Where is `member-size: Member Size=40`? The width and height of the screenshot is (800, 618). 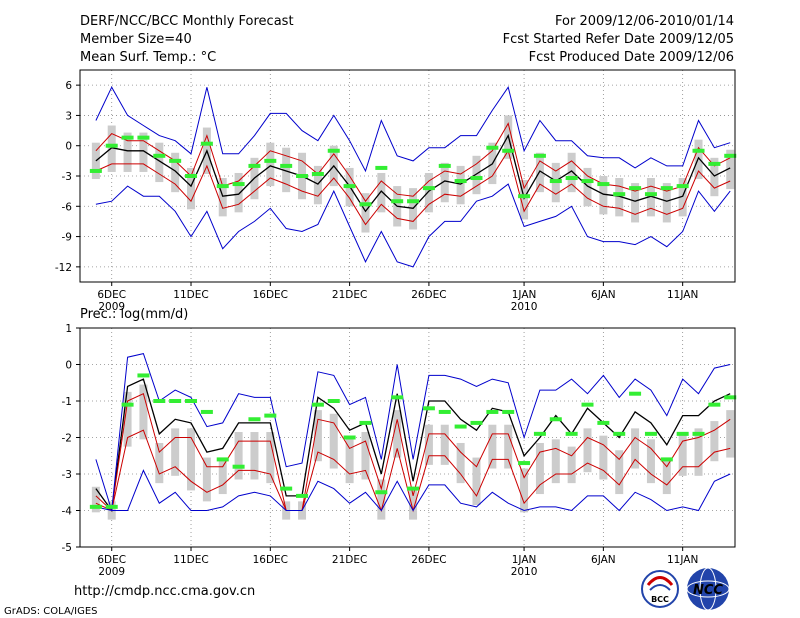 member-size: Member Size=40 is located at coordinates (136, 39).